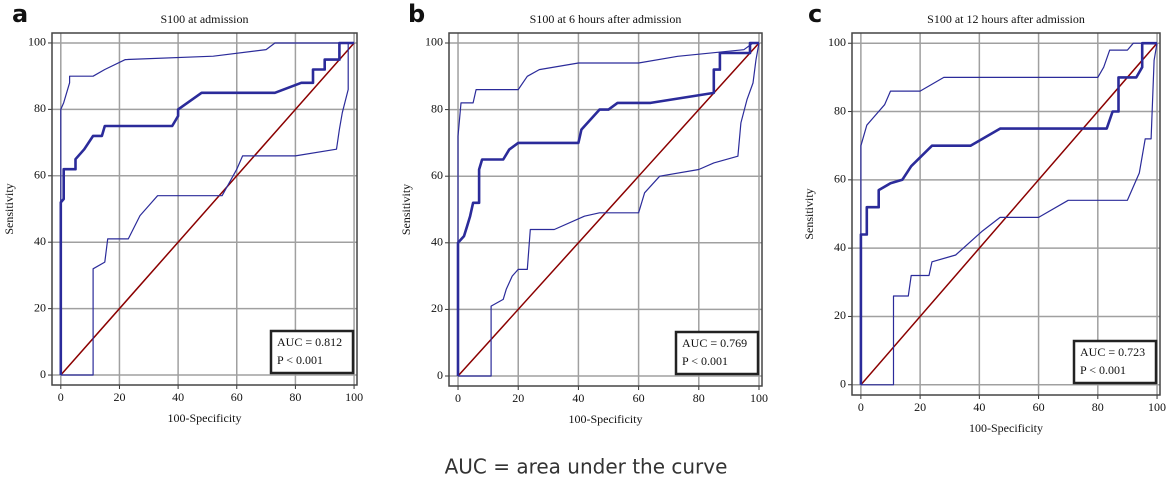 The image size is (1172, 489). What do you see at coordinates (586, 467) in the screenshot?
I see `footnote: AUC = area under the curve` at bounding box center [586, 467].